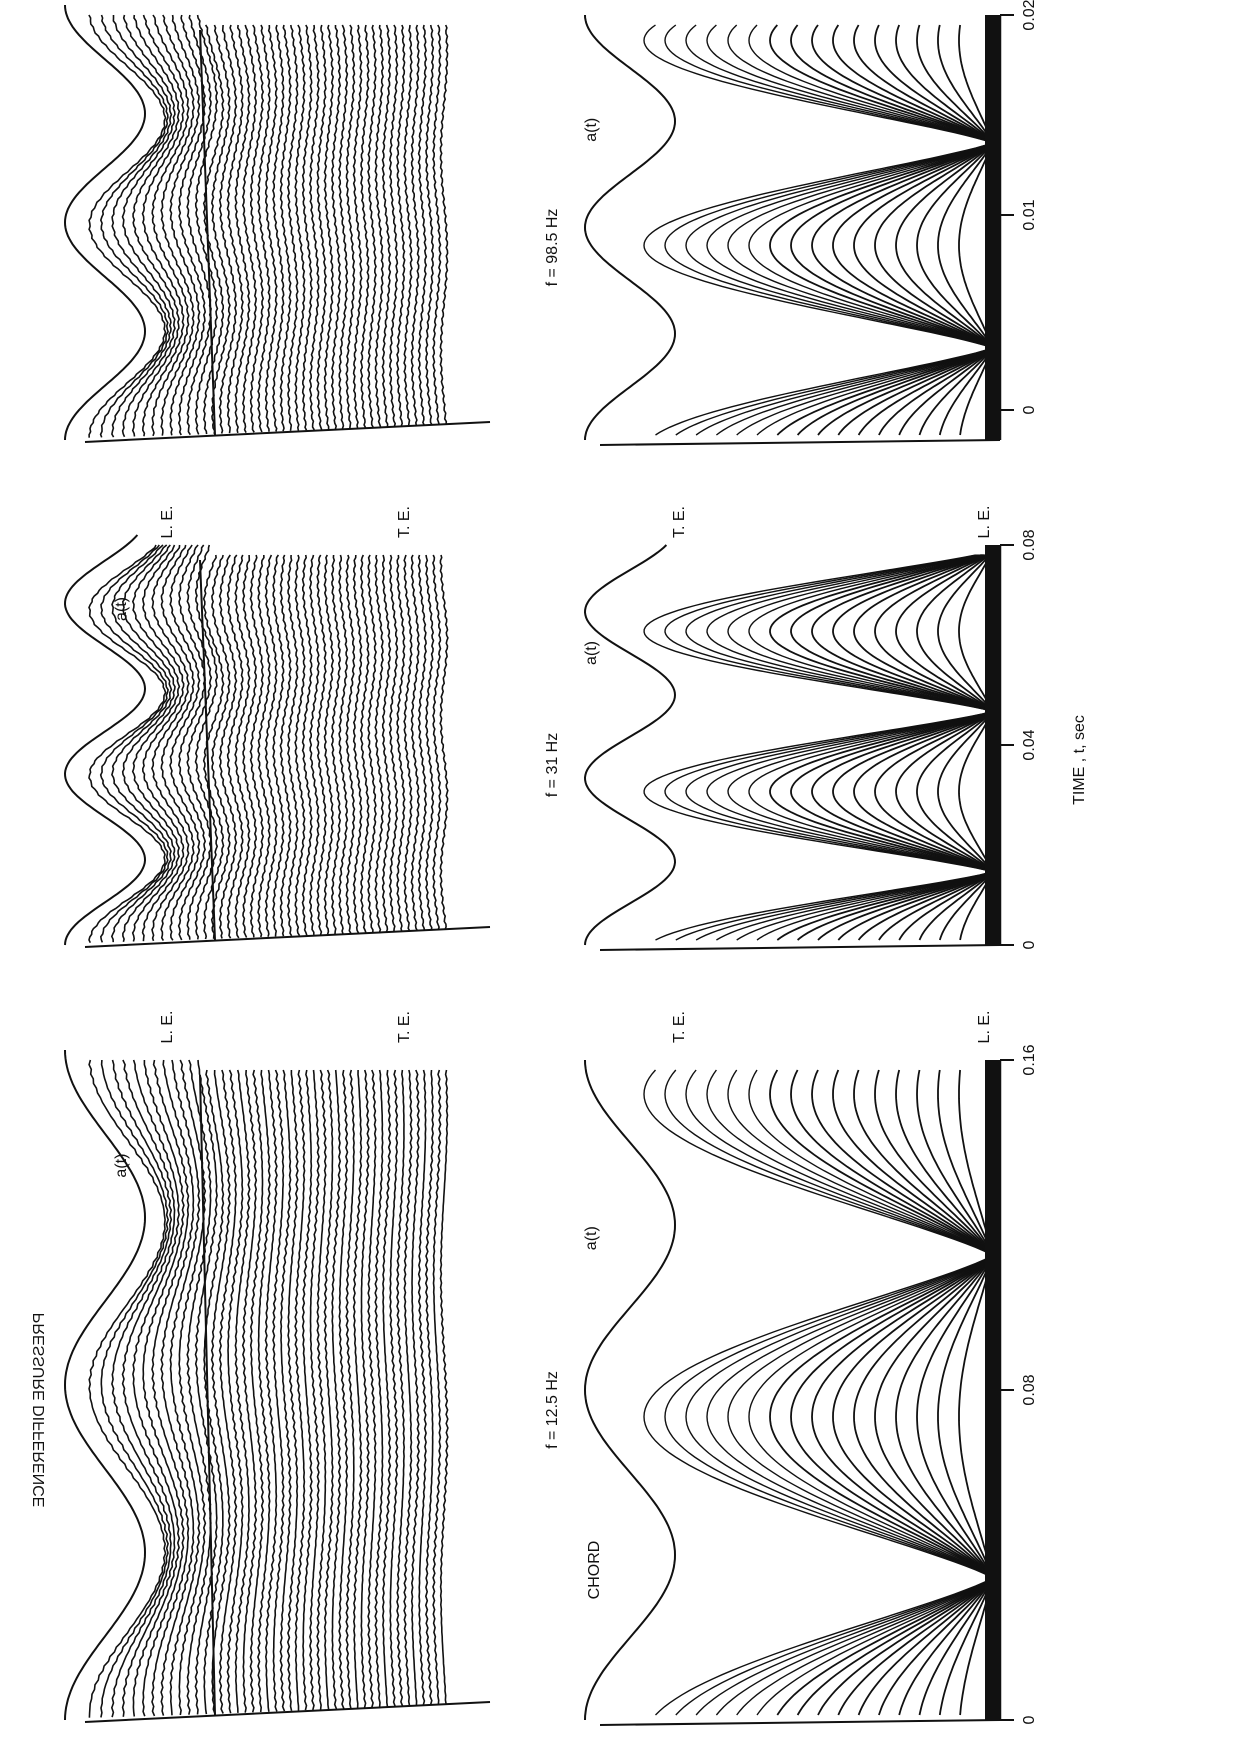  I want to click on axis-label: PRESSURE DIFFERENCE, so click(39, 1410).